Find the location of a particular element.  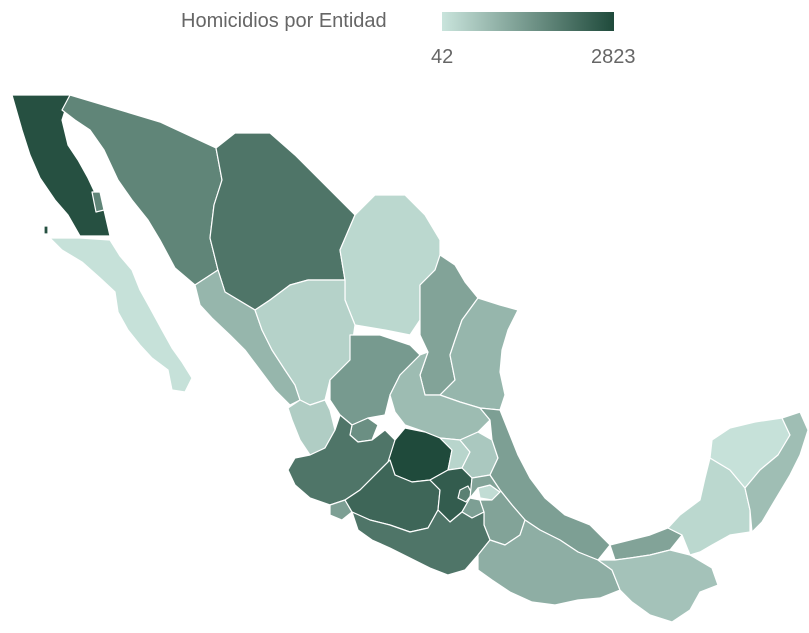

legend-color-scale is located at coordinates (528, 21).